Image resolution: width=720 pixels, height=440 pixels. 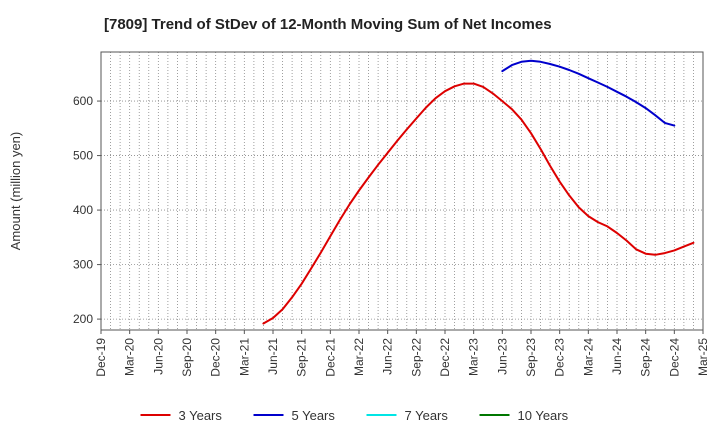 What do you see at coordinates (416, 357) in the screenshot?
I see `x-tick-label: Sep-22` at bounding box center [416, 357].